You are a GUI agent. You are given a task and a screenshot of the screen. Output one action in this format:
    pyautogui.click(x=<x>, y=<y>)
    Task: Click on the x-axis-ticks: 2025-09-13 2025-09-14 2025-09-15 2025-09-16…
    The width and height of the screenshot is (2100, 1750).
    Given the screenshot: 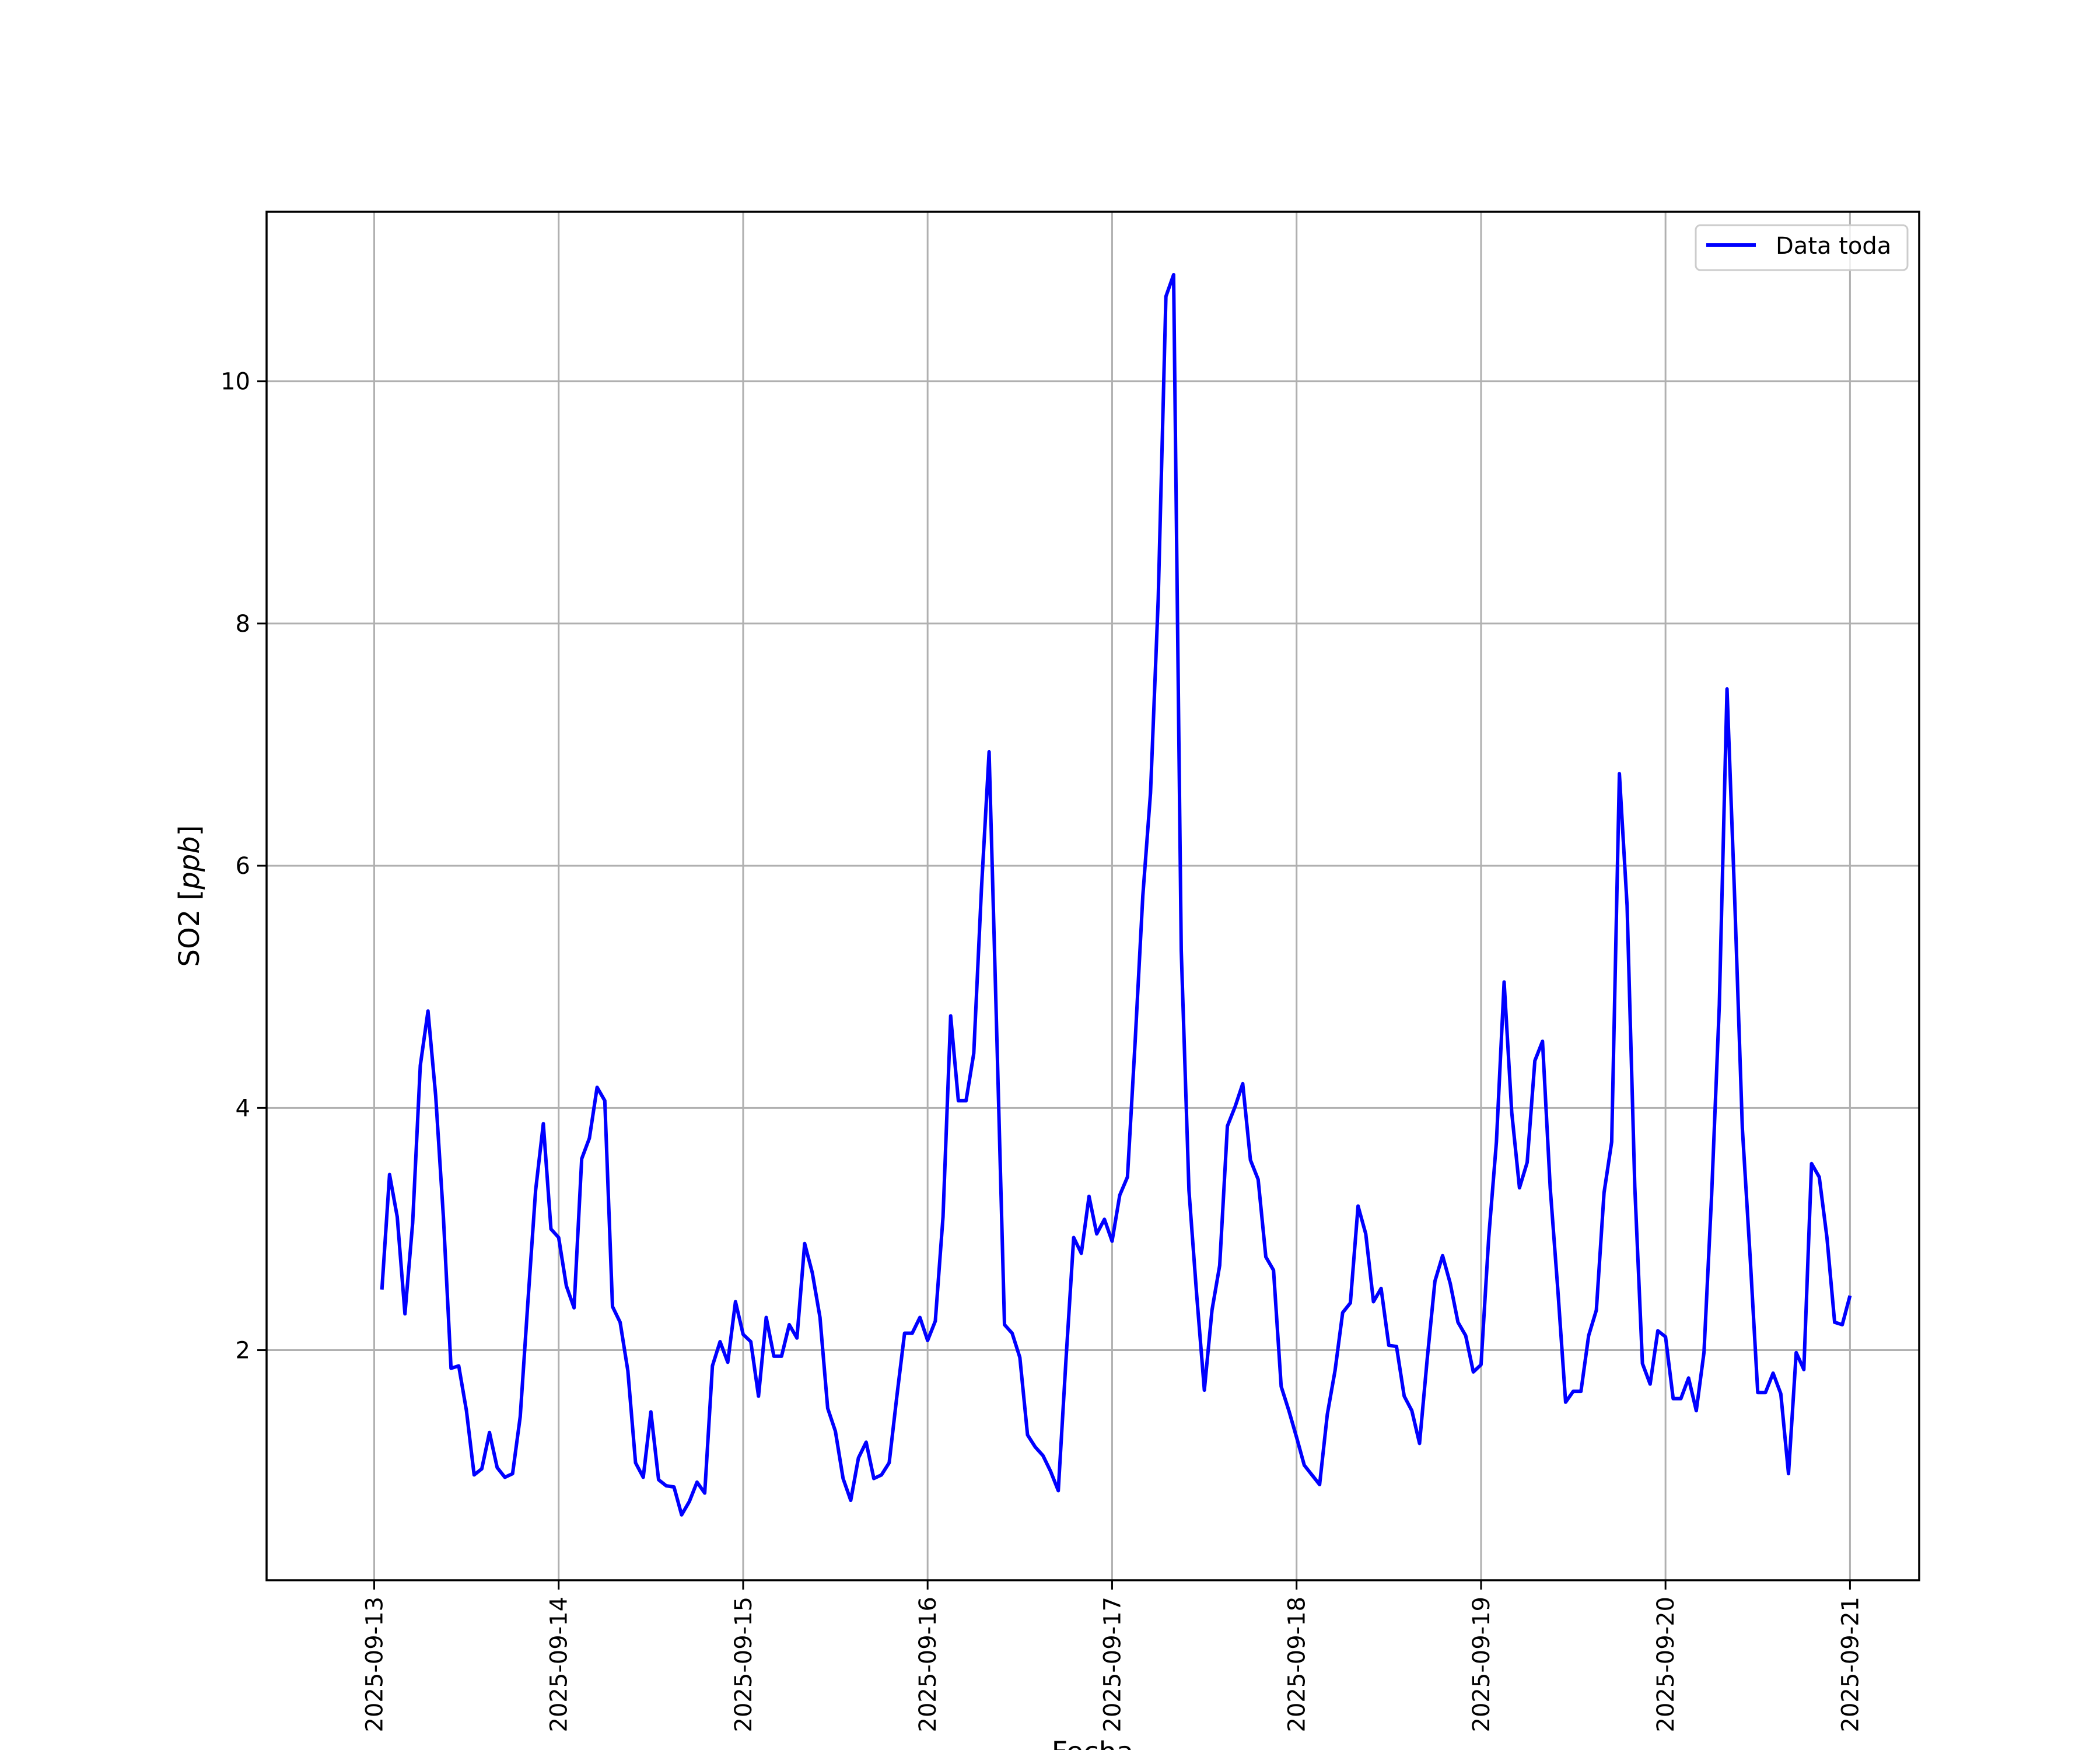 What is the action you would take?
    pyautogui.click(x=1112, y=1656)
    